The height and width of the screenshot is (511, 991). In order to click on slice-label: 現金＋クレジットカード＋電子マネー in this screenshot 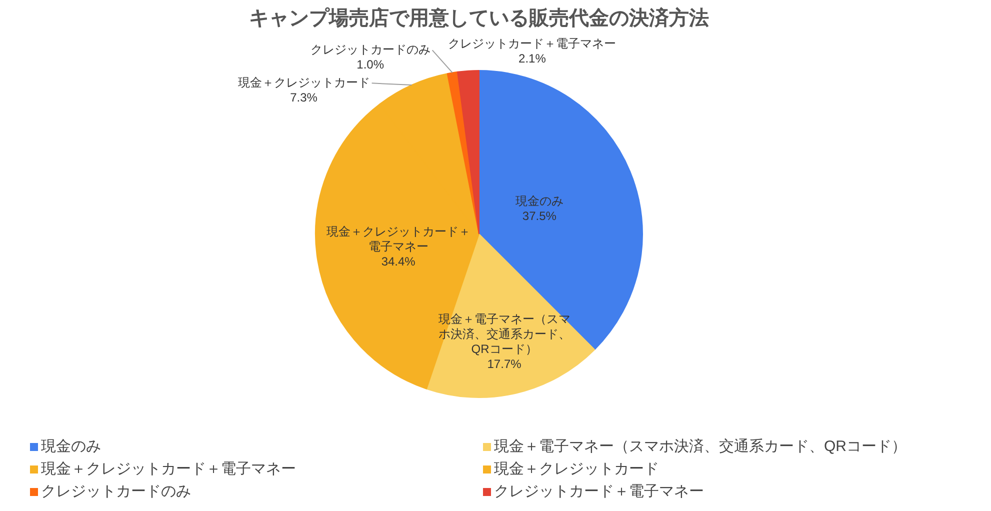, I will do `click(398, 239)`.